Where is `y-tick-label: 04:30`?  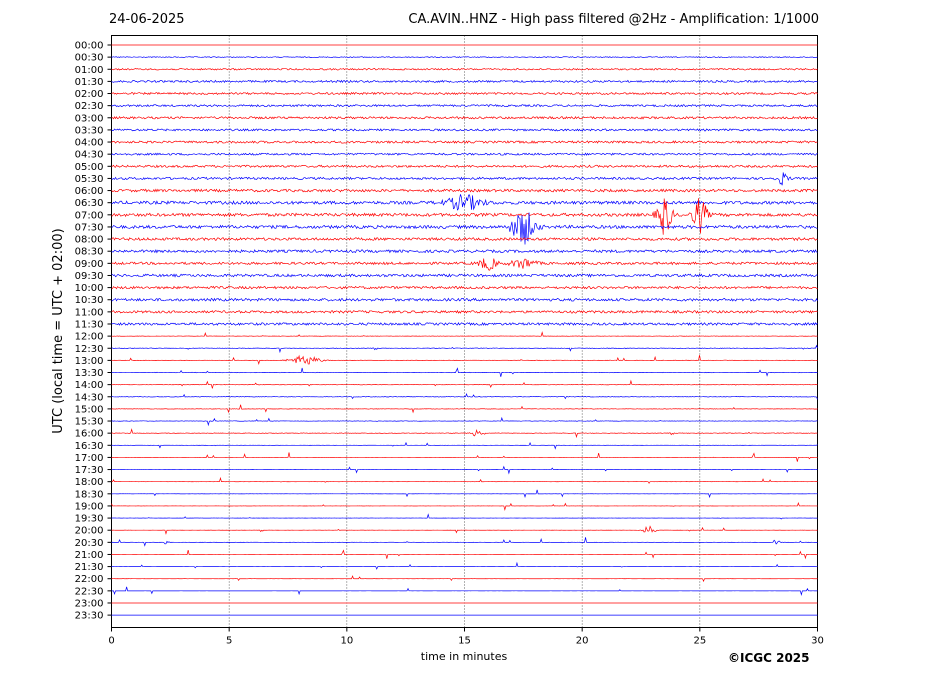
y-tick-label: 04:30 is located at coordinates (89, 155).